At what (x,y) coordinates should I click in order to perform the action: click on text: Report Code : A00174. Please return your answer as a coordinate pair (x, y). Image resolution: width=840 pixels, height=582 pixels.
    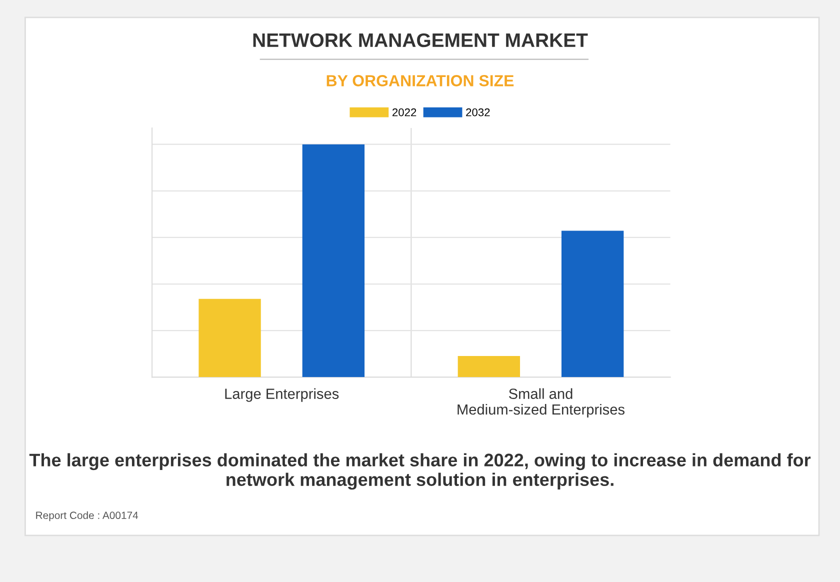
    Looking at the image, I should click on (87, 516).